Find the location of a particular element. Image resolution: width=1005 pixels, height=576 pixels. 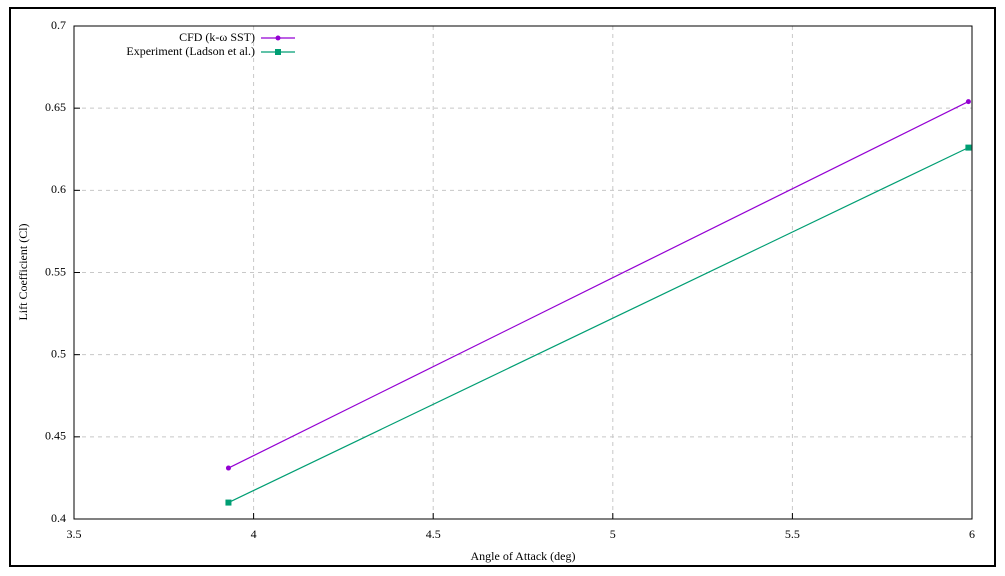

y-tick-label: 0.4 is located at coordinates (58, 518).